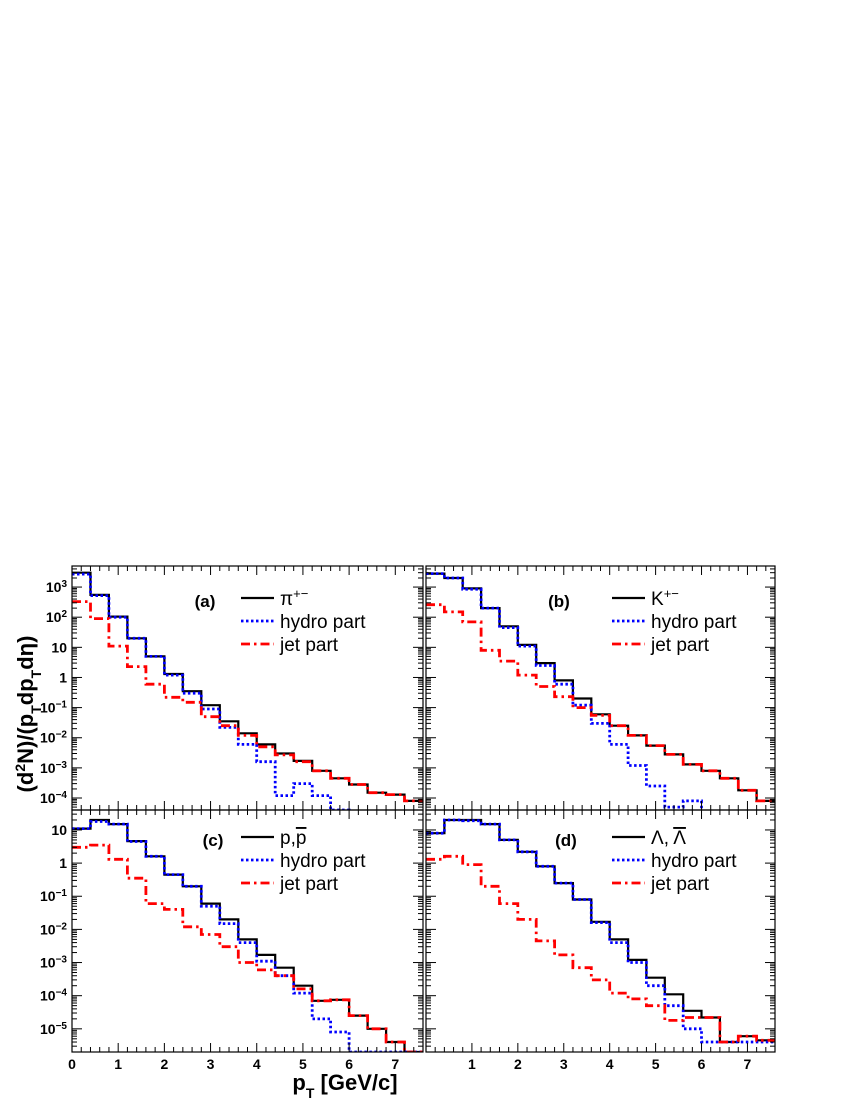 This screenshot has width=850, height=1100. Describe the element at coordinates (53, 1028) in the screenshot. I see `y-tick-label: 10⁻⁵` at that location.